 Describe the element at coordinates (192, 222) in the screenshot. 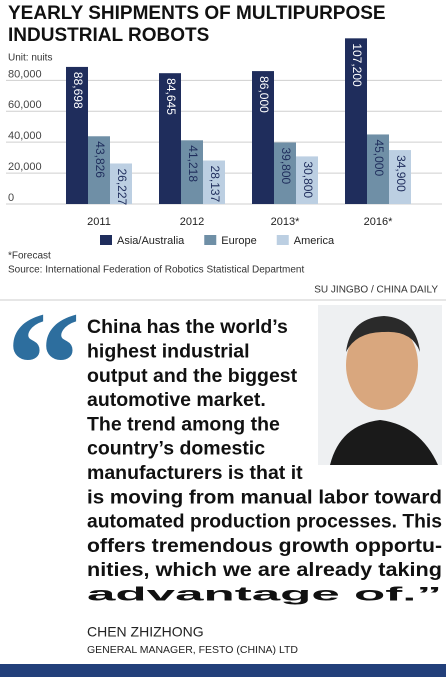

I see `x-tick-label: 2012` at that location.